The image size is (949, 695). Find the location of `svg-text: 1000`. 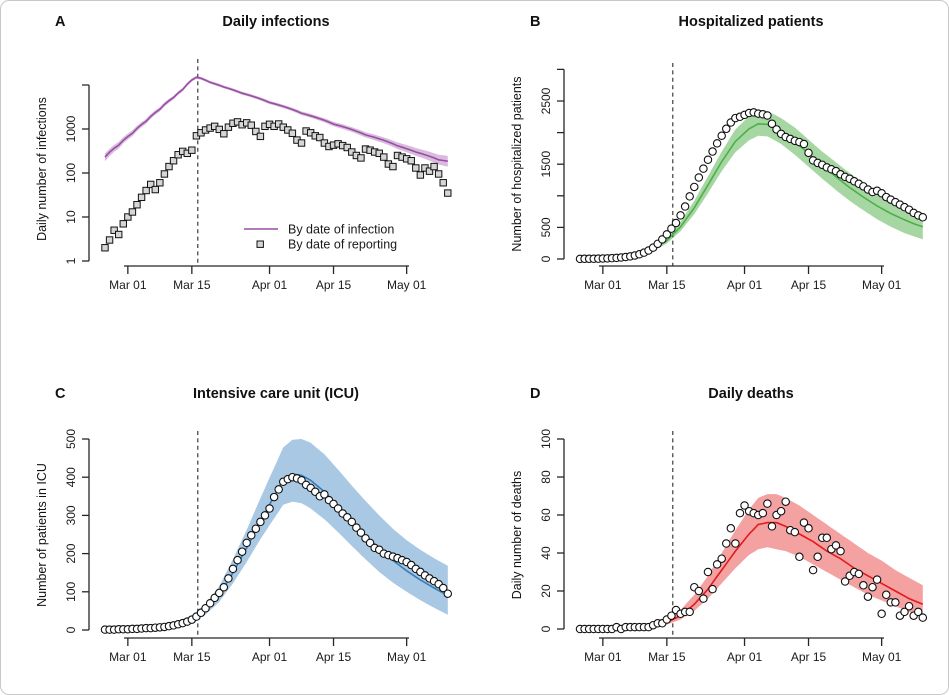

svg-text: 1000 is located at coordinates (71, 128).